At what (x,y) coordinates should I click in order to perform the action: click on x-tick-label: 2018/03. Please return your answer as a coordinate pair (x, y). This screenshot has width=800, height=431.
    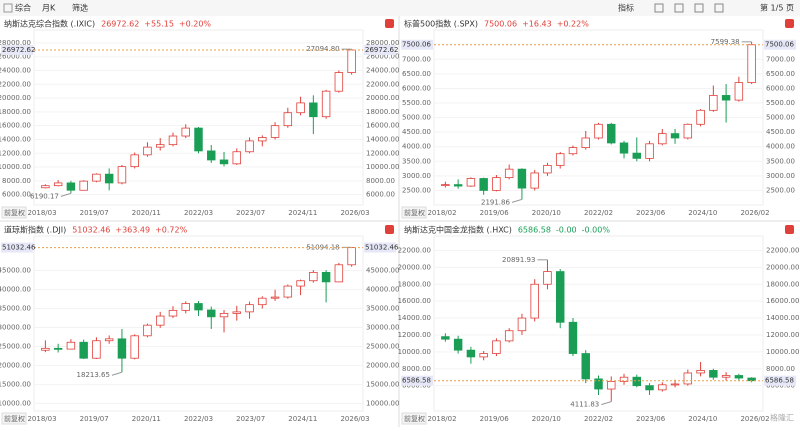
    Looking at the image, I should click on (41, 419).